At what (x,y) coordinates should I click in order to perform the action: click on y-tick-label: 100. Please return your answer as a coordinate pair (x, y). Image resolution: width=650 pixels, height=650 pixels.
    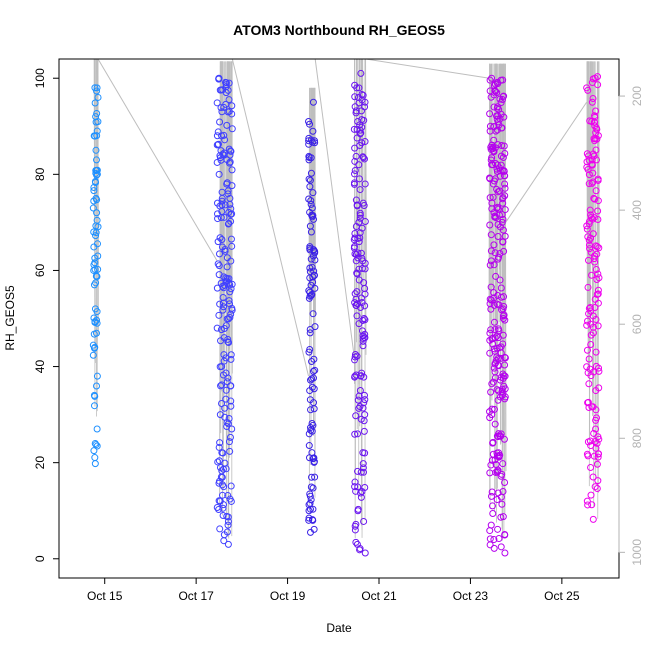
    Looking at the image, I should click on (40, 78).